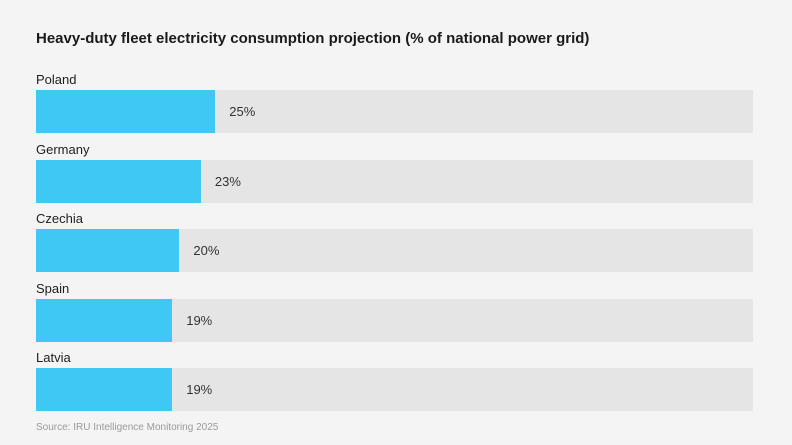  What do you see at coordinates (63, 149) in the screenshot?
I see `category-label: Germany` at bounding box center [63, 149].